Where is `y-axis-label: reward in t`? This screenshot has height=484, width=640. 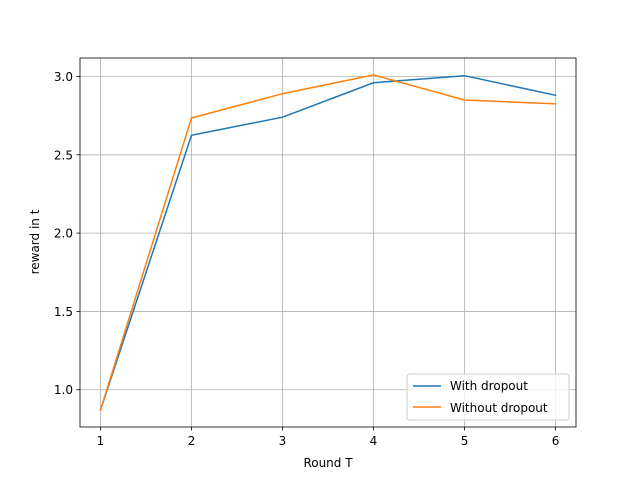 y-axis-label: reward in t is located at coordinates (35, 241).